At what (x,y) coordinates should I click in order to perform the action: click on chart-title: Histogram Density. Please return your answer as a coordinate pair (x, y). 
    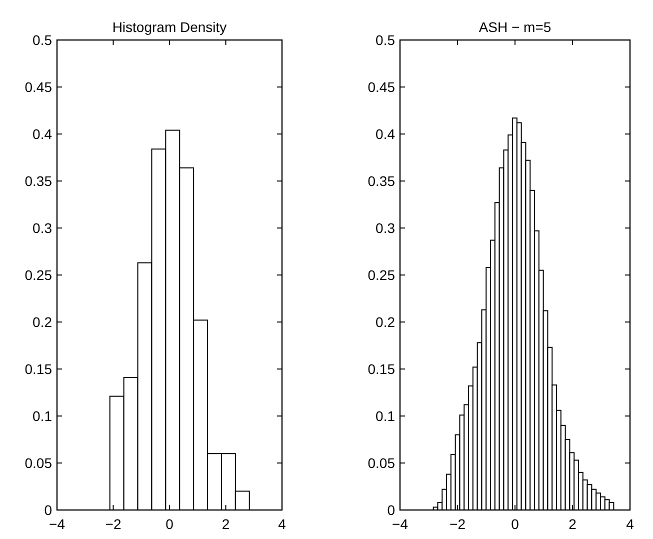
    Looking at the image, I should click on (169, 27).